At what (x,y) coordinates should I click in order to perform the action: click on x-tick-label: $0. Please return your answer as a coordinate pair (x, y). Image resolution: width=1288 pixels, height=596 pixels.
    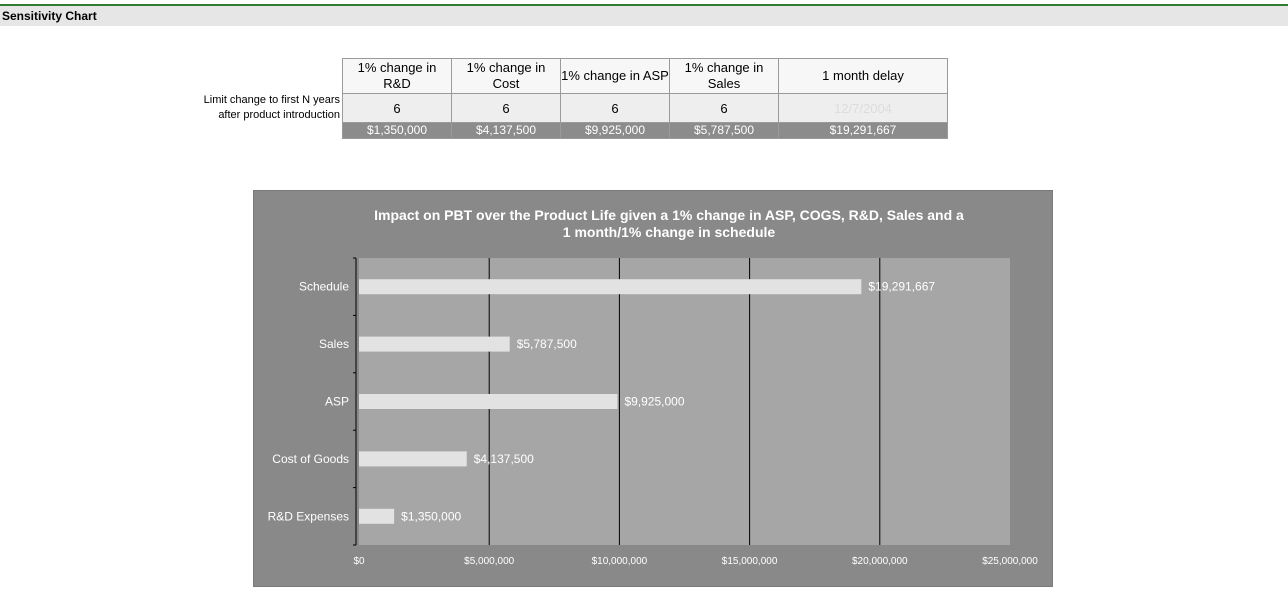
    Looking at the image, I should click on (359, 561).